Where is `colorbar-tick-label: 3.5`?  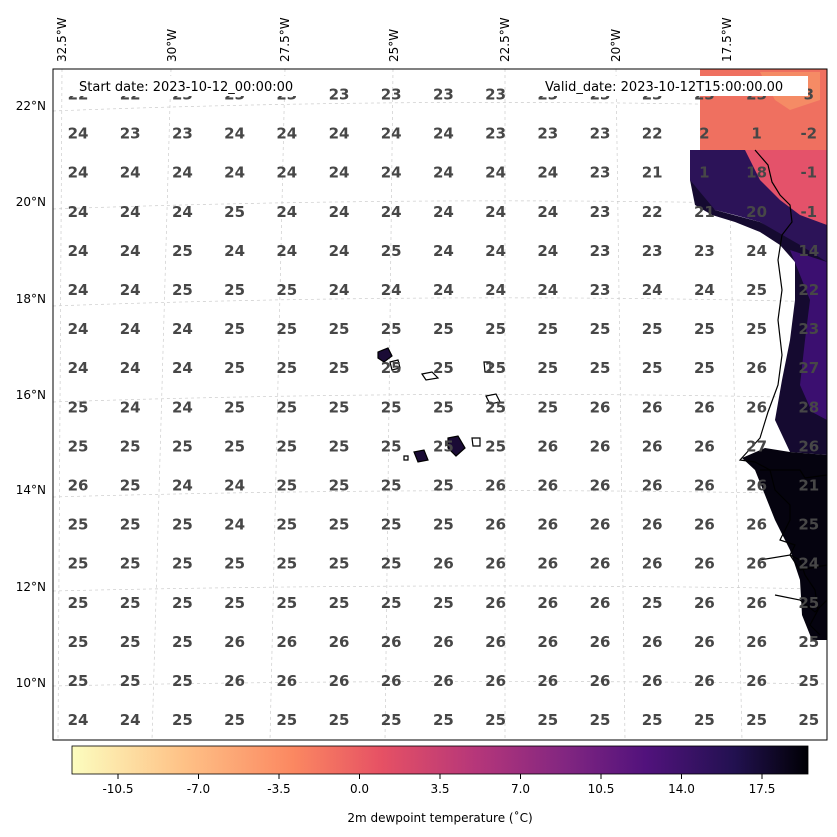
colorbar-tick-label: 3.5 is located at coordinates (439, 789).